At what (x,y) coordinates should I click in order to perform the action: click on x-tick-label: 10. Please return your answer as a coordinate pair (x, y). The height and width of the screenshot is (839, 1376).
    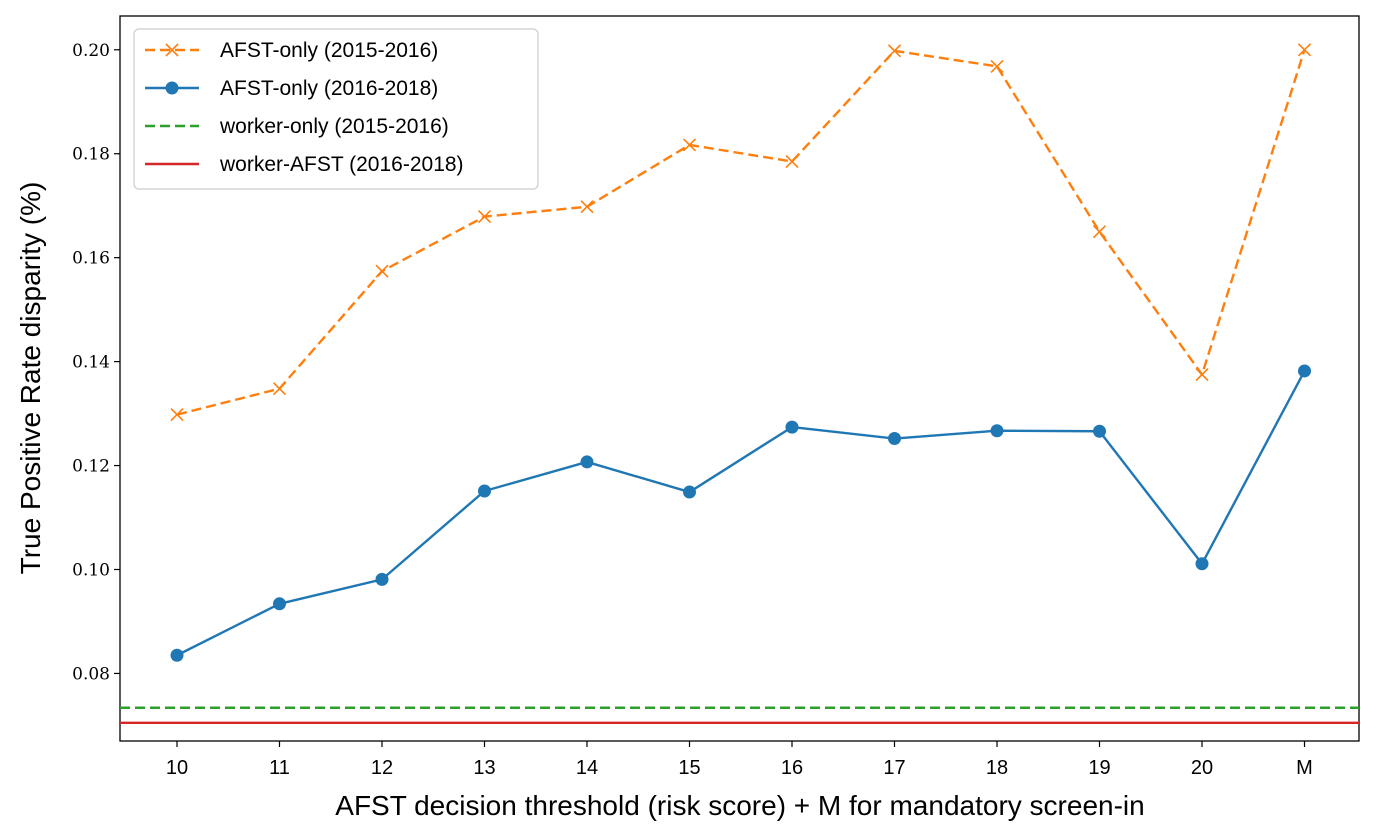
    Looking at the image, I should click on (177, 768).